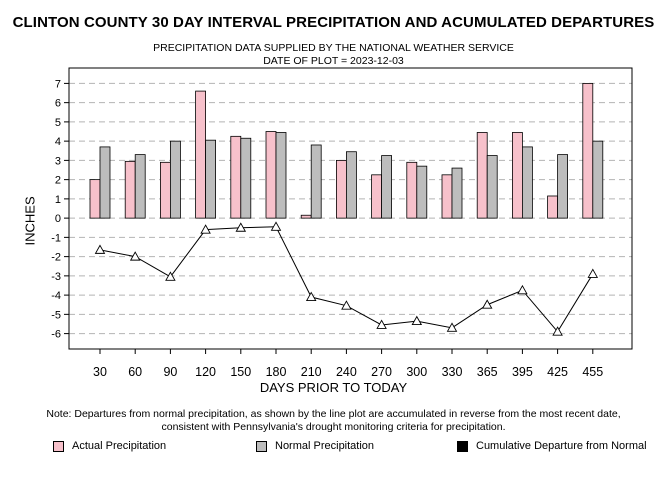 This screenshot has width=667, height=500. I want to click on legend-swatch-normal, so click(261, 446).